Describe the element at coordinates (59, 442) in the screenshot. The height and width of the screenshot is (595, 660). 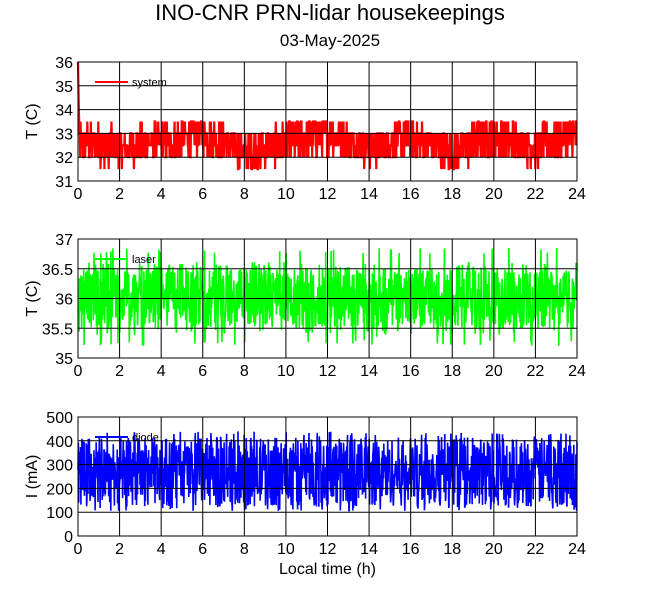
I see `y-tick-label: 400` at that location.